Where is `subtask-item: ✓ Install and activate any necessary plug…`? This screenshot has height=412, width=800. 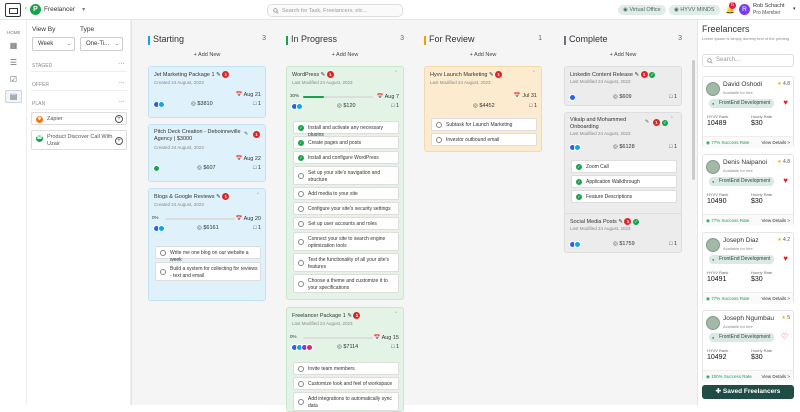
subtask-item: ✓ Install and activate any necessary plug… is located at coordinates (346, 129).